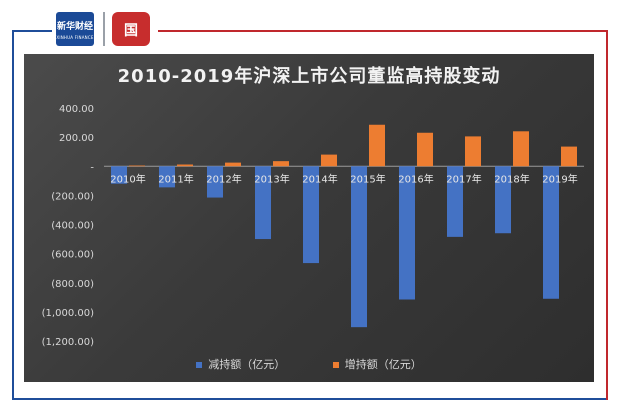 The width and height of the screenshot is (620, 409). I want to click on legend-swatch-reduce, so click(199, 365).